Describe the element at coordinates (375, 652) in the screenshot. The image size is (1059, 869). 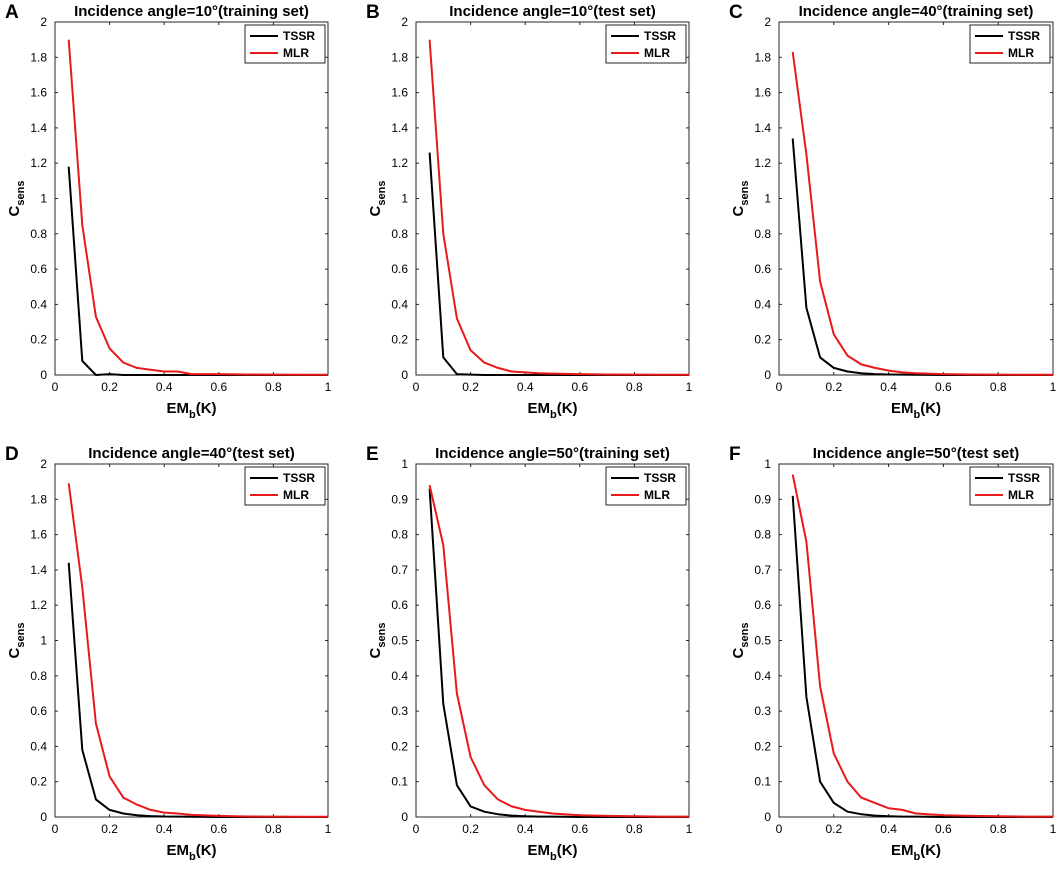
I see `y-axis-label-main: C` at that location.